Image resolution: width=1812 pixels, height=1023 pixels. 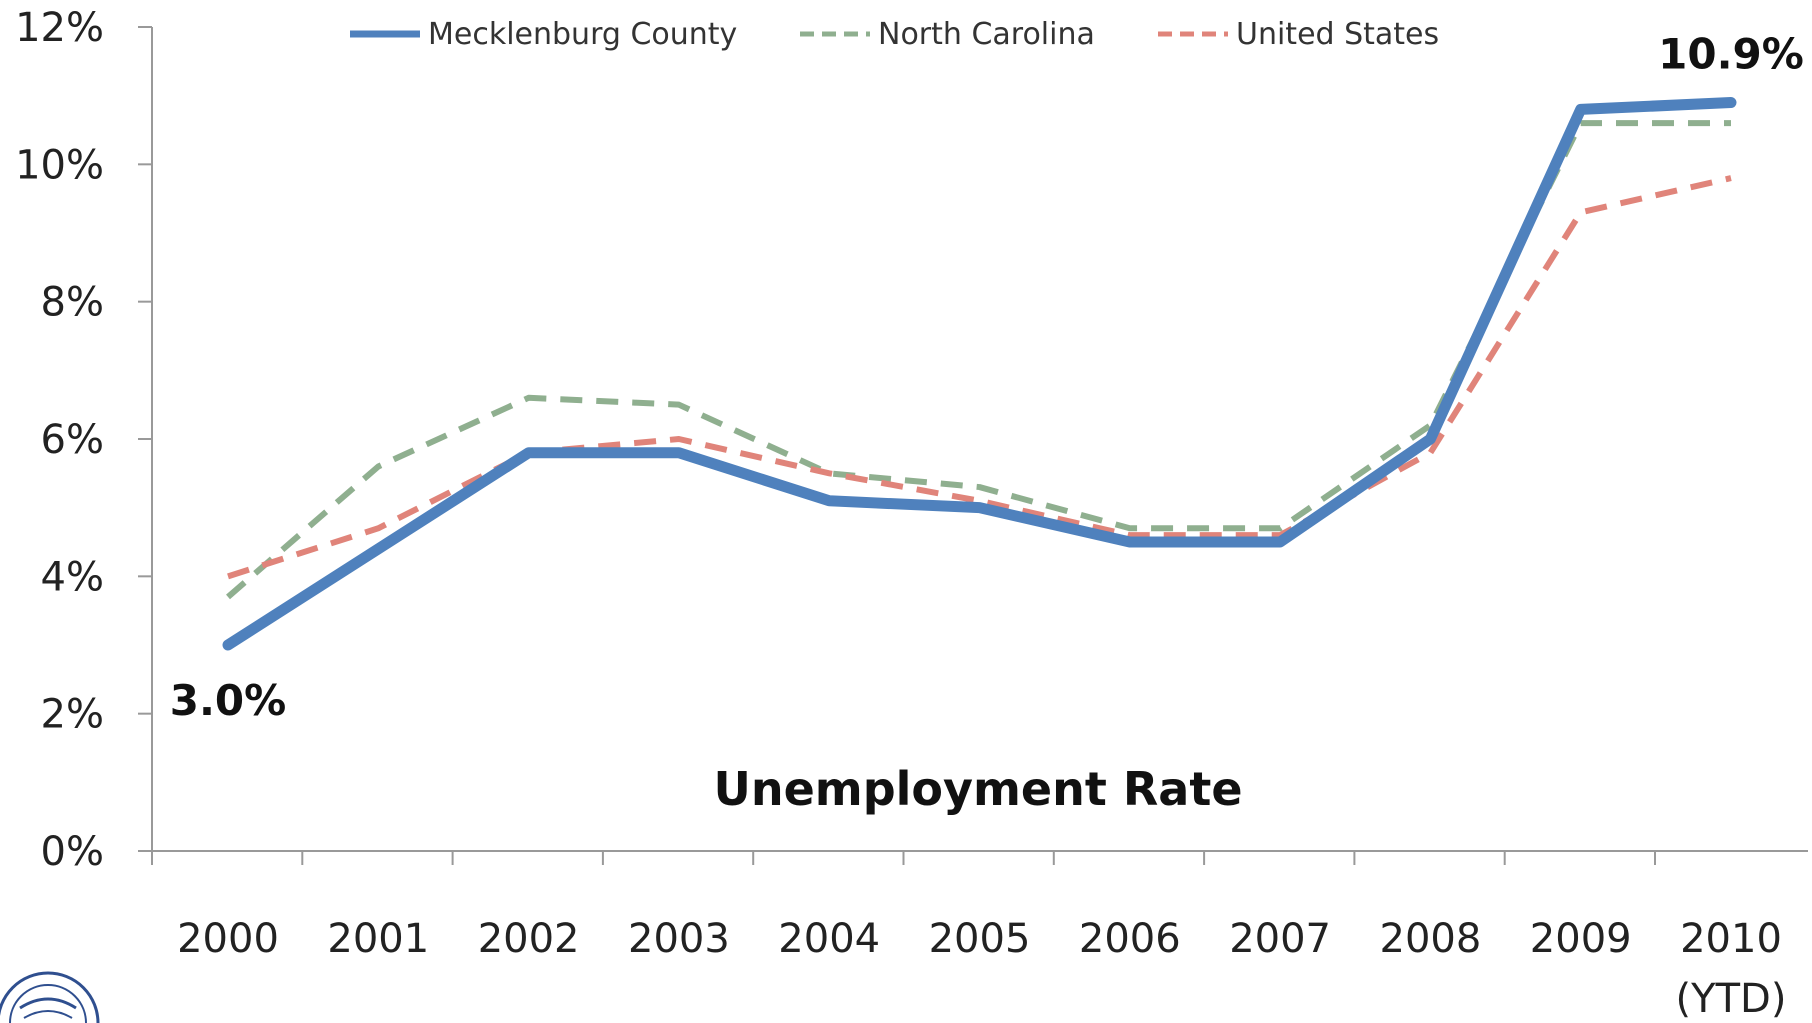 What do you see at coordinates (1731, 999) in the screenshot?
I see `x-tick-sublabel: (YTD)` at bounding box center [1731, 999].